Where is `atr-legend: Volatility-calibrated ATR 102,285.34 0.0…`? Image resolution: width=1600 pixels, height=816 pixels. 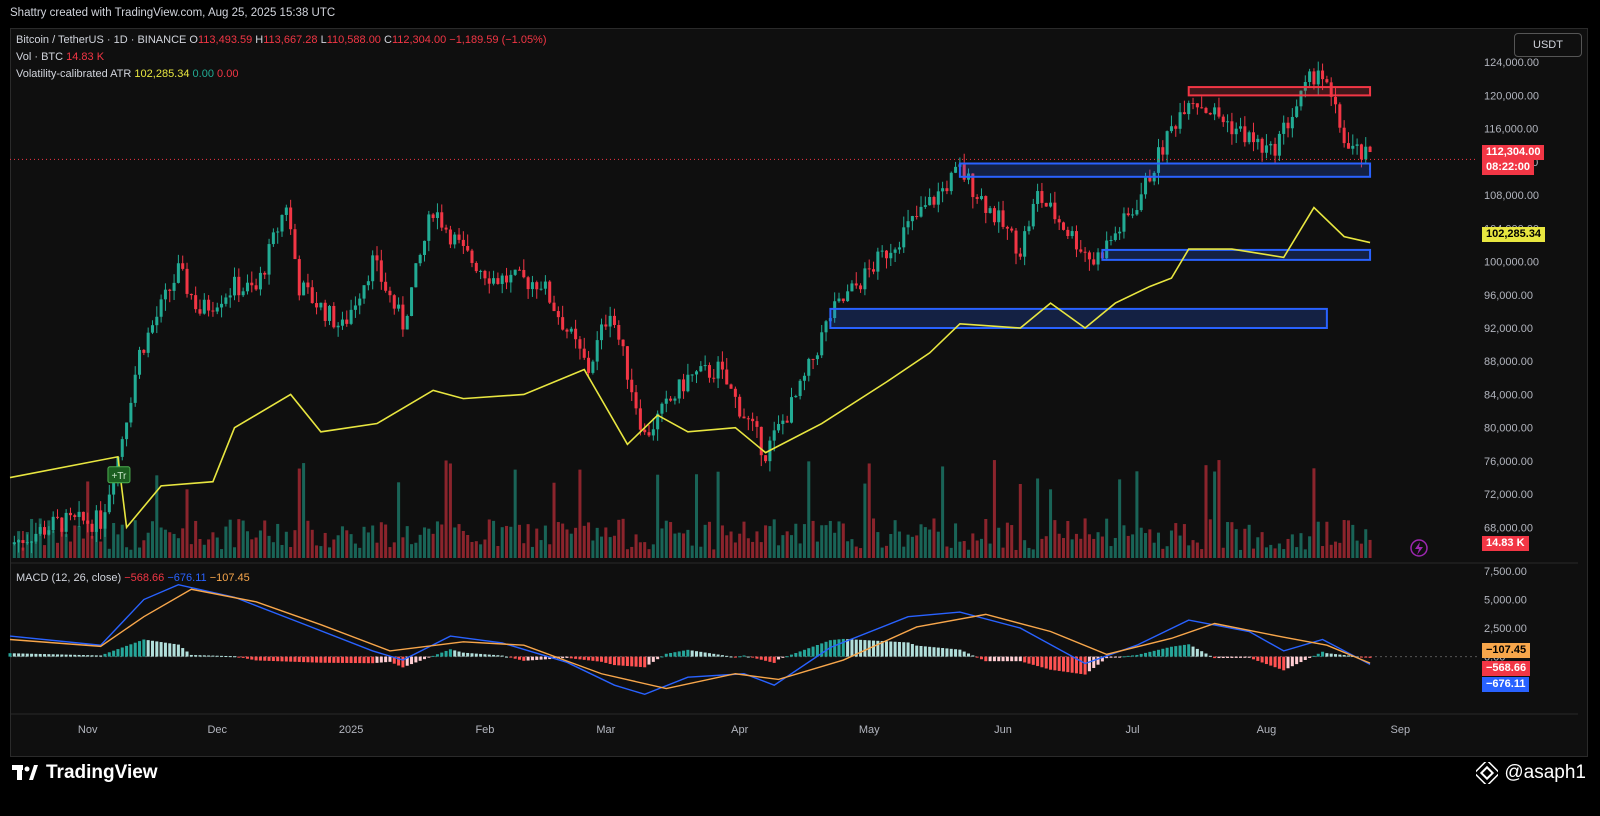 atr-legend: Volatility-calibrated ATR 102,285.34 0.0… is located at coordinates (127, 74).